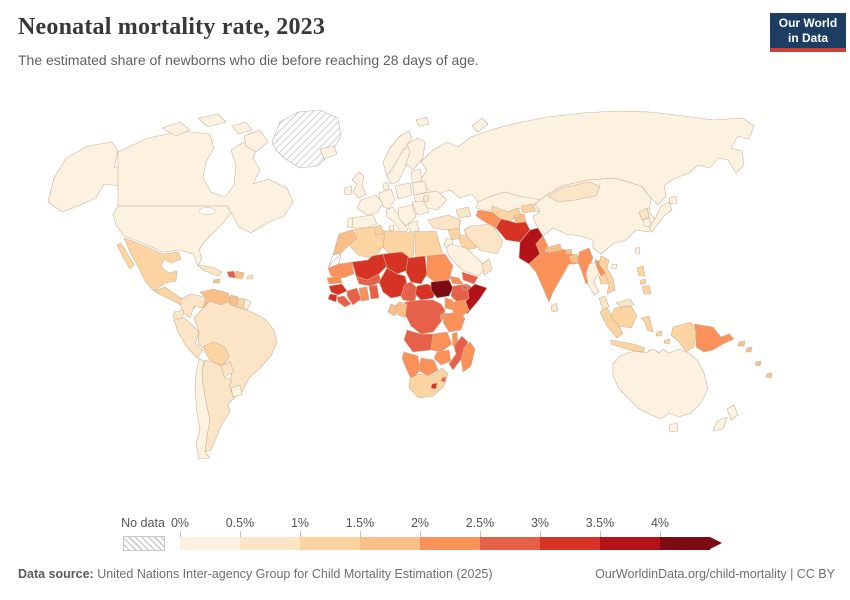 The height and width of the screenshot is (600, 850). What do you see at coordinates (673, 200) in the screenshot?
I see `country-japan-hokkaido` at bounding box center [673, 200].